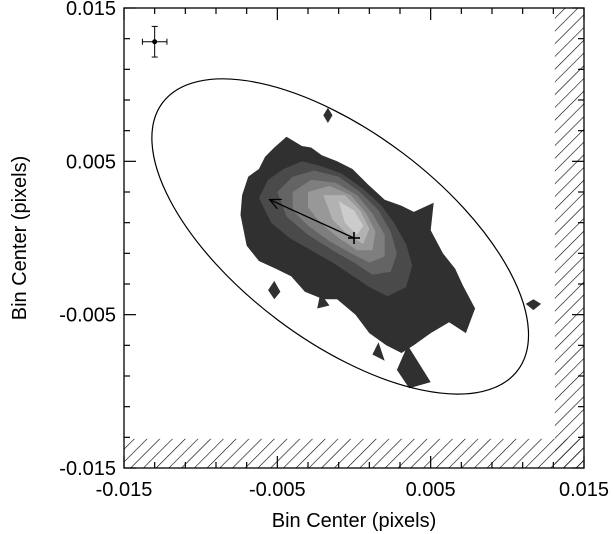 The width and height of the screenshot is (614, 534). Describe the element at coordinates (275, 204) in the screenshot. I see `direction-arrowhead` at that location.